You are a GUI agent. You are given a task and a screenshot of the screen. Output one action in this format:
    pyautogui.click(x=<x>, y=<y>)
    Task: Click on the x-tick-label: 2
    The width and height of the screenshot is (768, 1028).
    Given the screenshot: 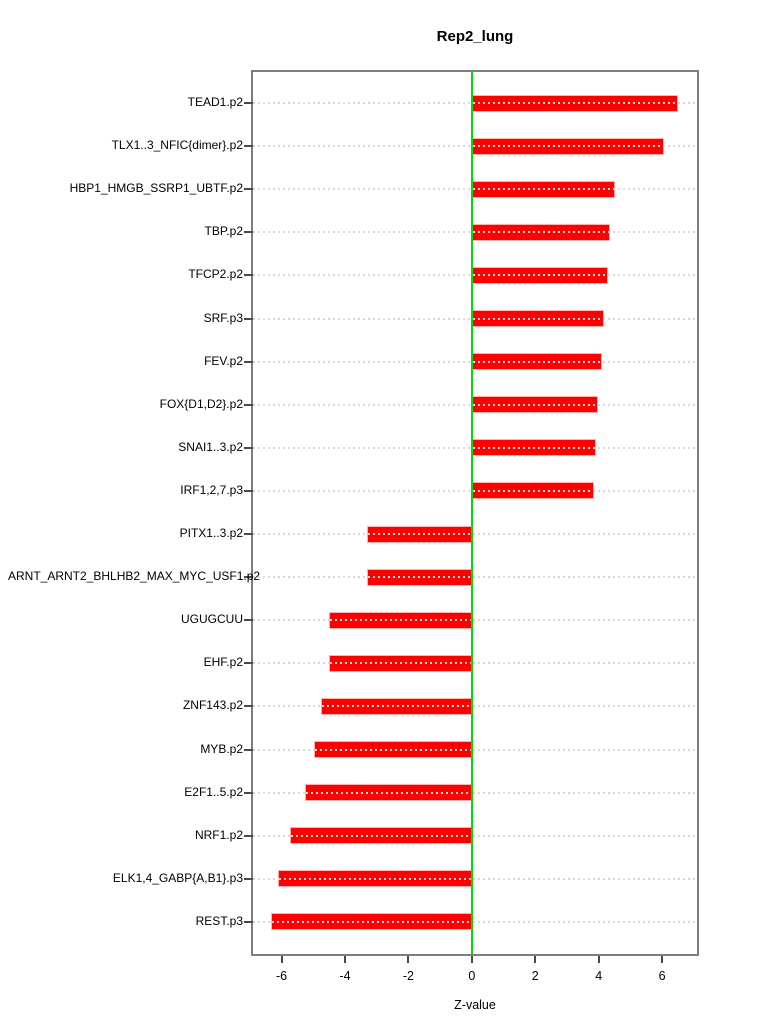 What is the action you would take?
    pyautogui.click(x=535, y=976)
    